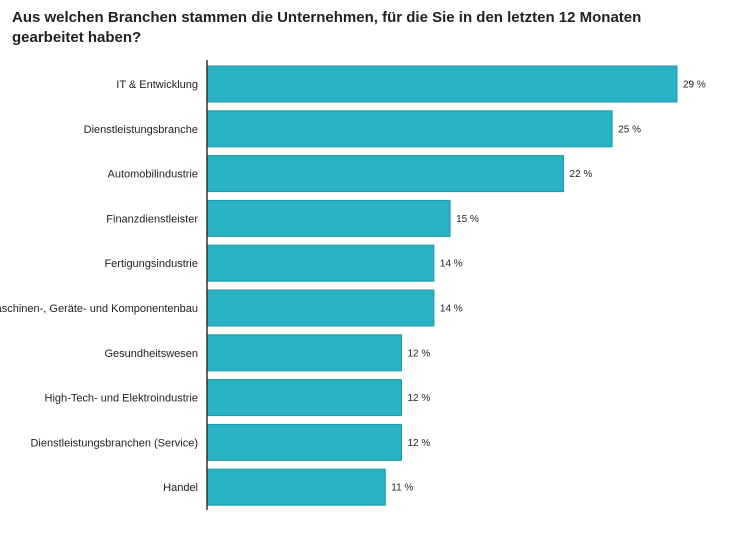  Describe the element at coordinates (581, 174) in the screenshot. I see `value-label: 22 %` at that location.